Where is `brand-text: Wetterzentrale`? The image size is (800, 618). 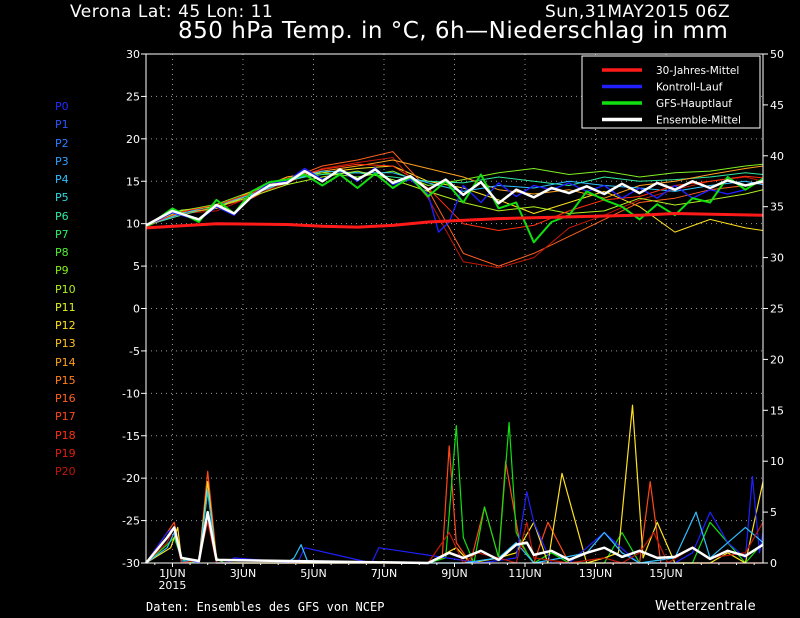 brand-text: Wetterzentrale is located at coordinates (705, 606).